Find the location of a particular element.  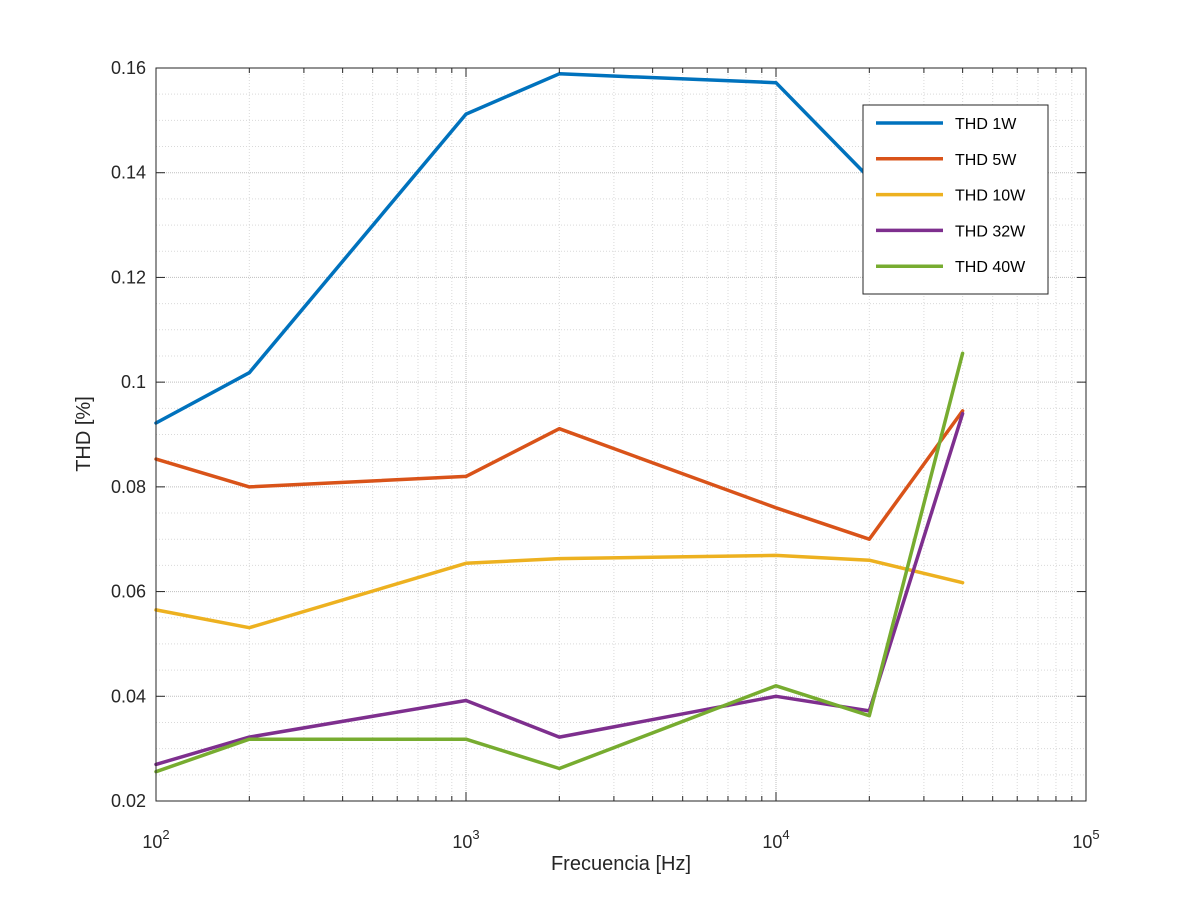

x-tick-label: 10⁴ is located at coordinates (775, 839).